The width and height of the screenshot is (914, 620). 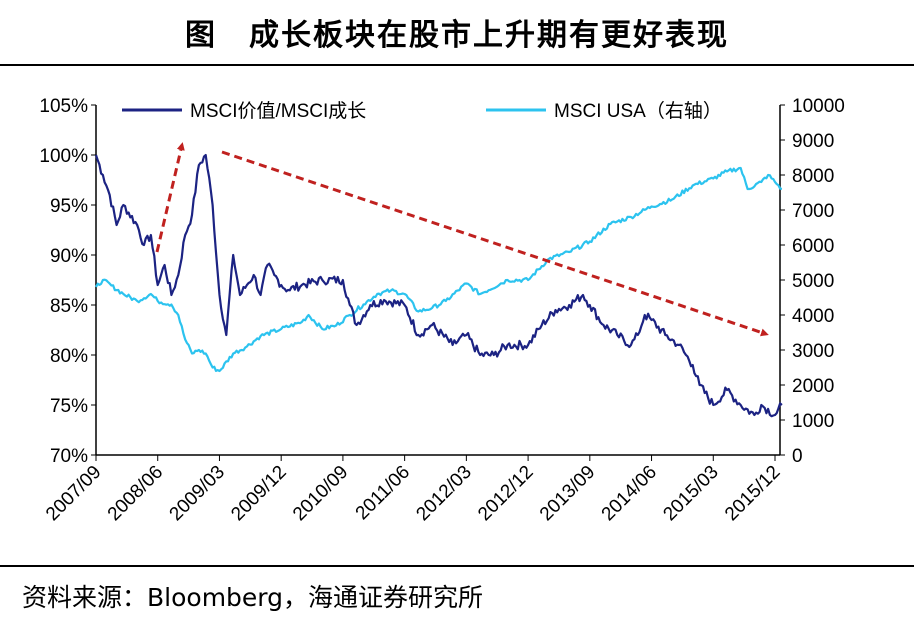 I want to click on x-tick-label: 2009/03, so click(x=197, y=493).